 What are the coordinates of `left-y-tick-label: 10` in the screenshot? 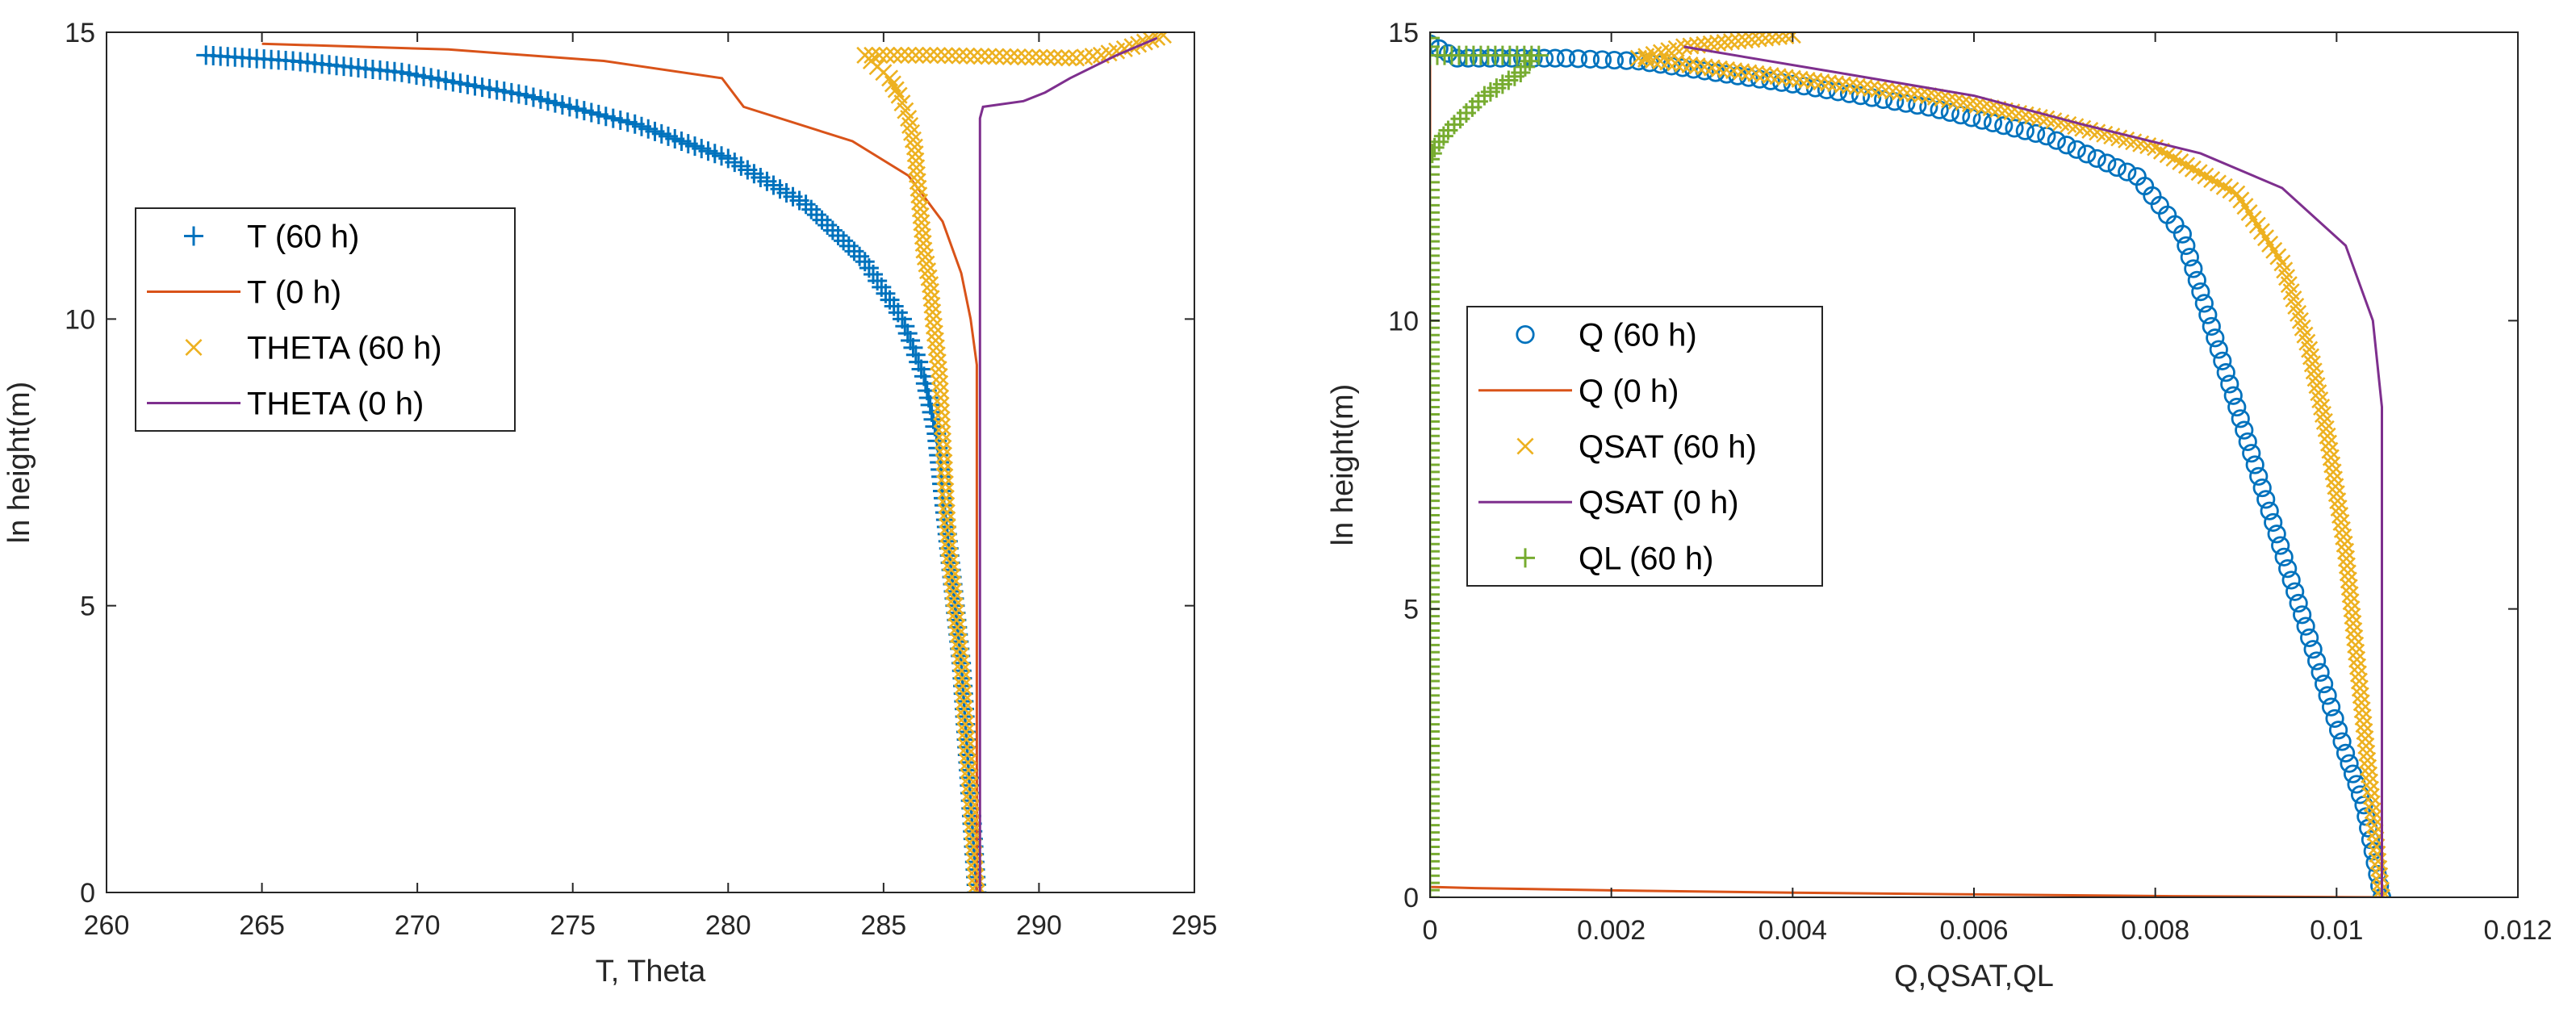 It's located at (80, 319).